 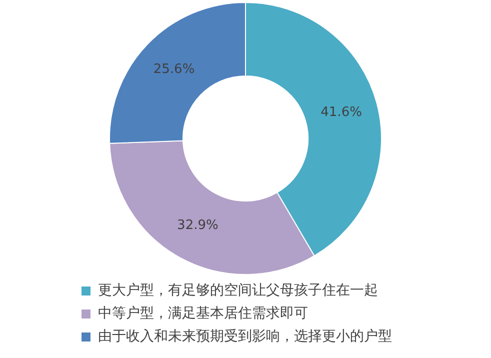 I want to click on data-label: 41.6%, so click(x=341, y=112).